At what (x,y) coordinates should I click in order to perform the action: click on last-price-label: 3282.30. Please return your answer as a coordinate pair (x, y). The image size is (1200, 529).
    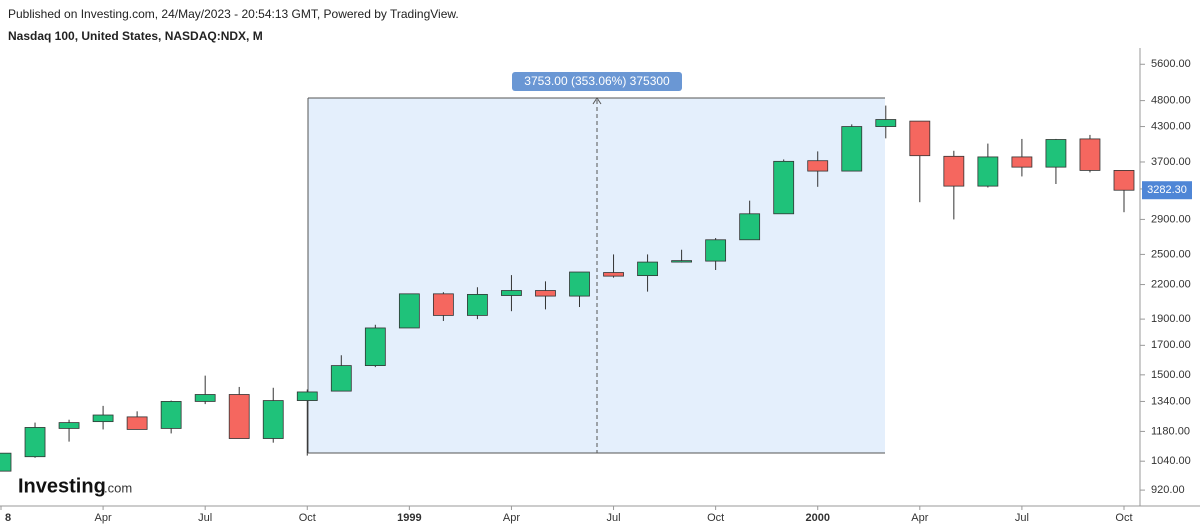
    Looking at the image, I should click on (1167, 190).